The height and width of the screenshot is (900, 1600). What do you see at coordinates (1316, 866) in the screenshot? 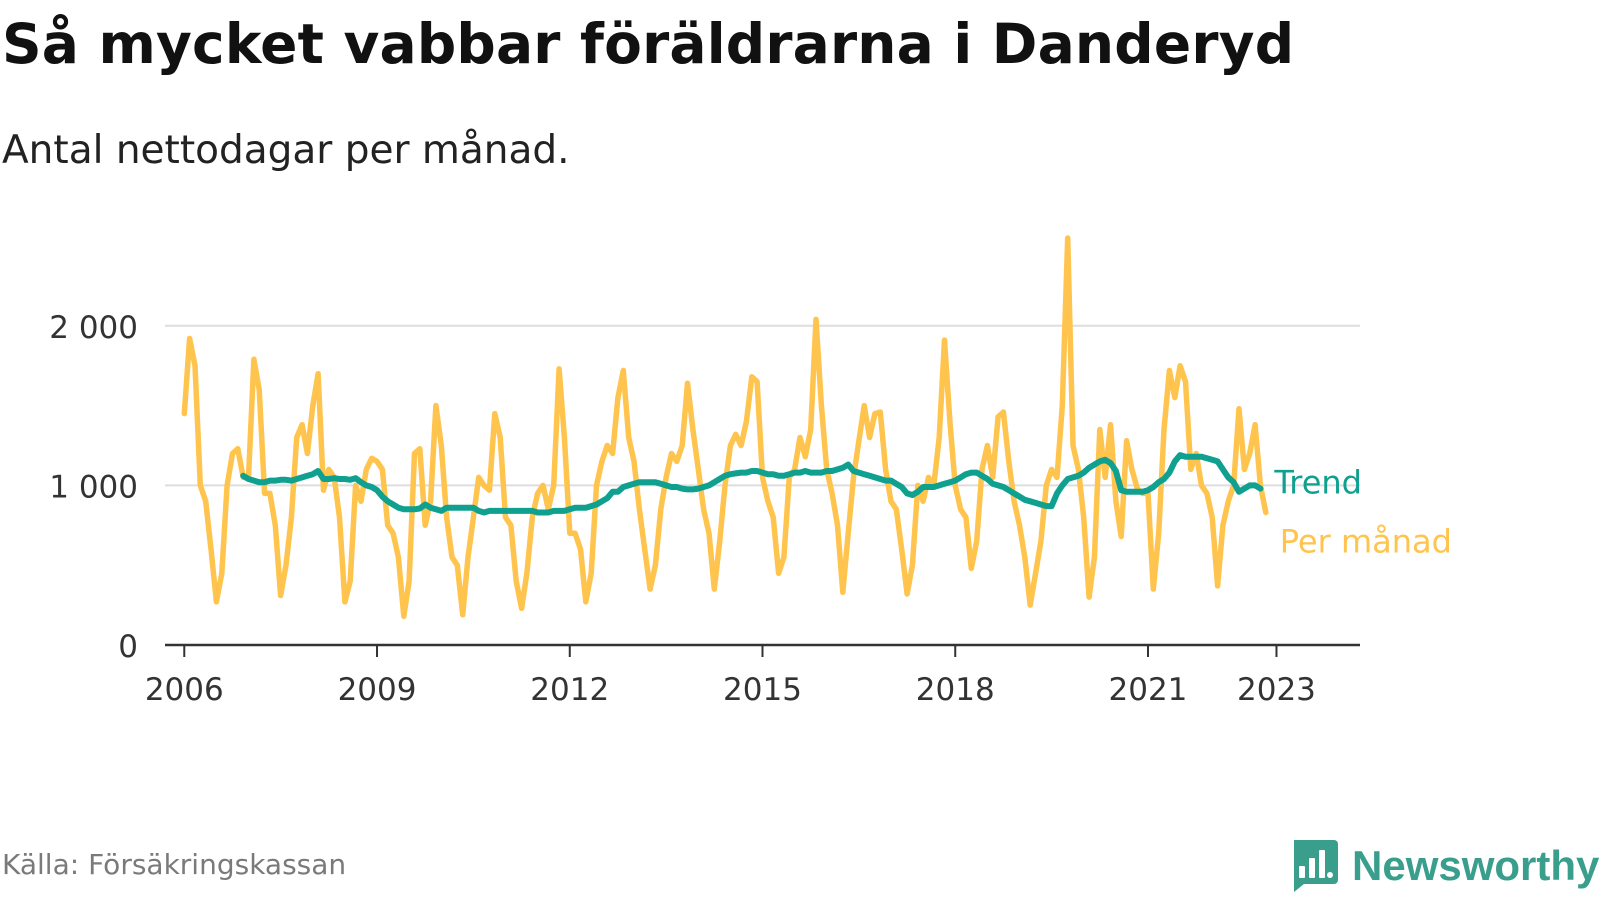
I see `newsworthy-logo-icon` at bounding box center [1316, 866].